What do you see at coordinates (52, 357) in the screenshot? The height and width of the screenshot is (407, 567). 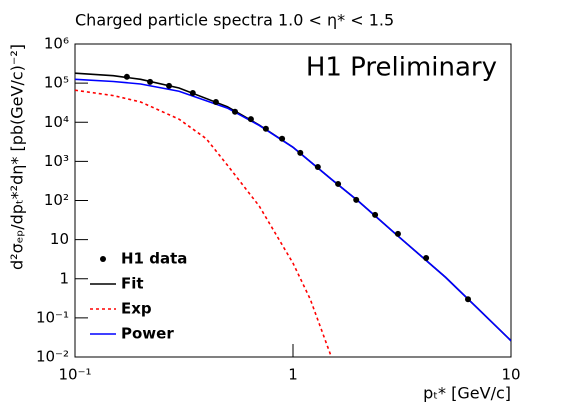 I see `y-tick-label: 10⁻²` at bounding box center [52, 357].